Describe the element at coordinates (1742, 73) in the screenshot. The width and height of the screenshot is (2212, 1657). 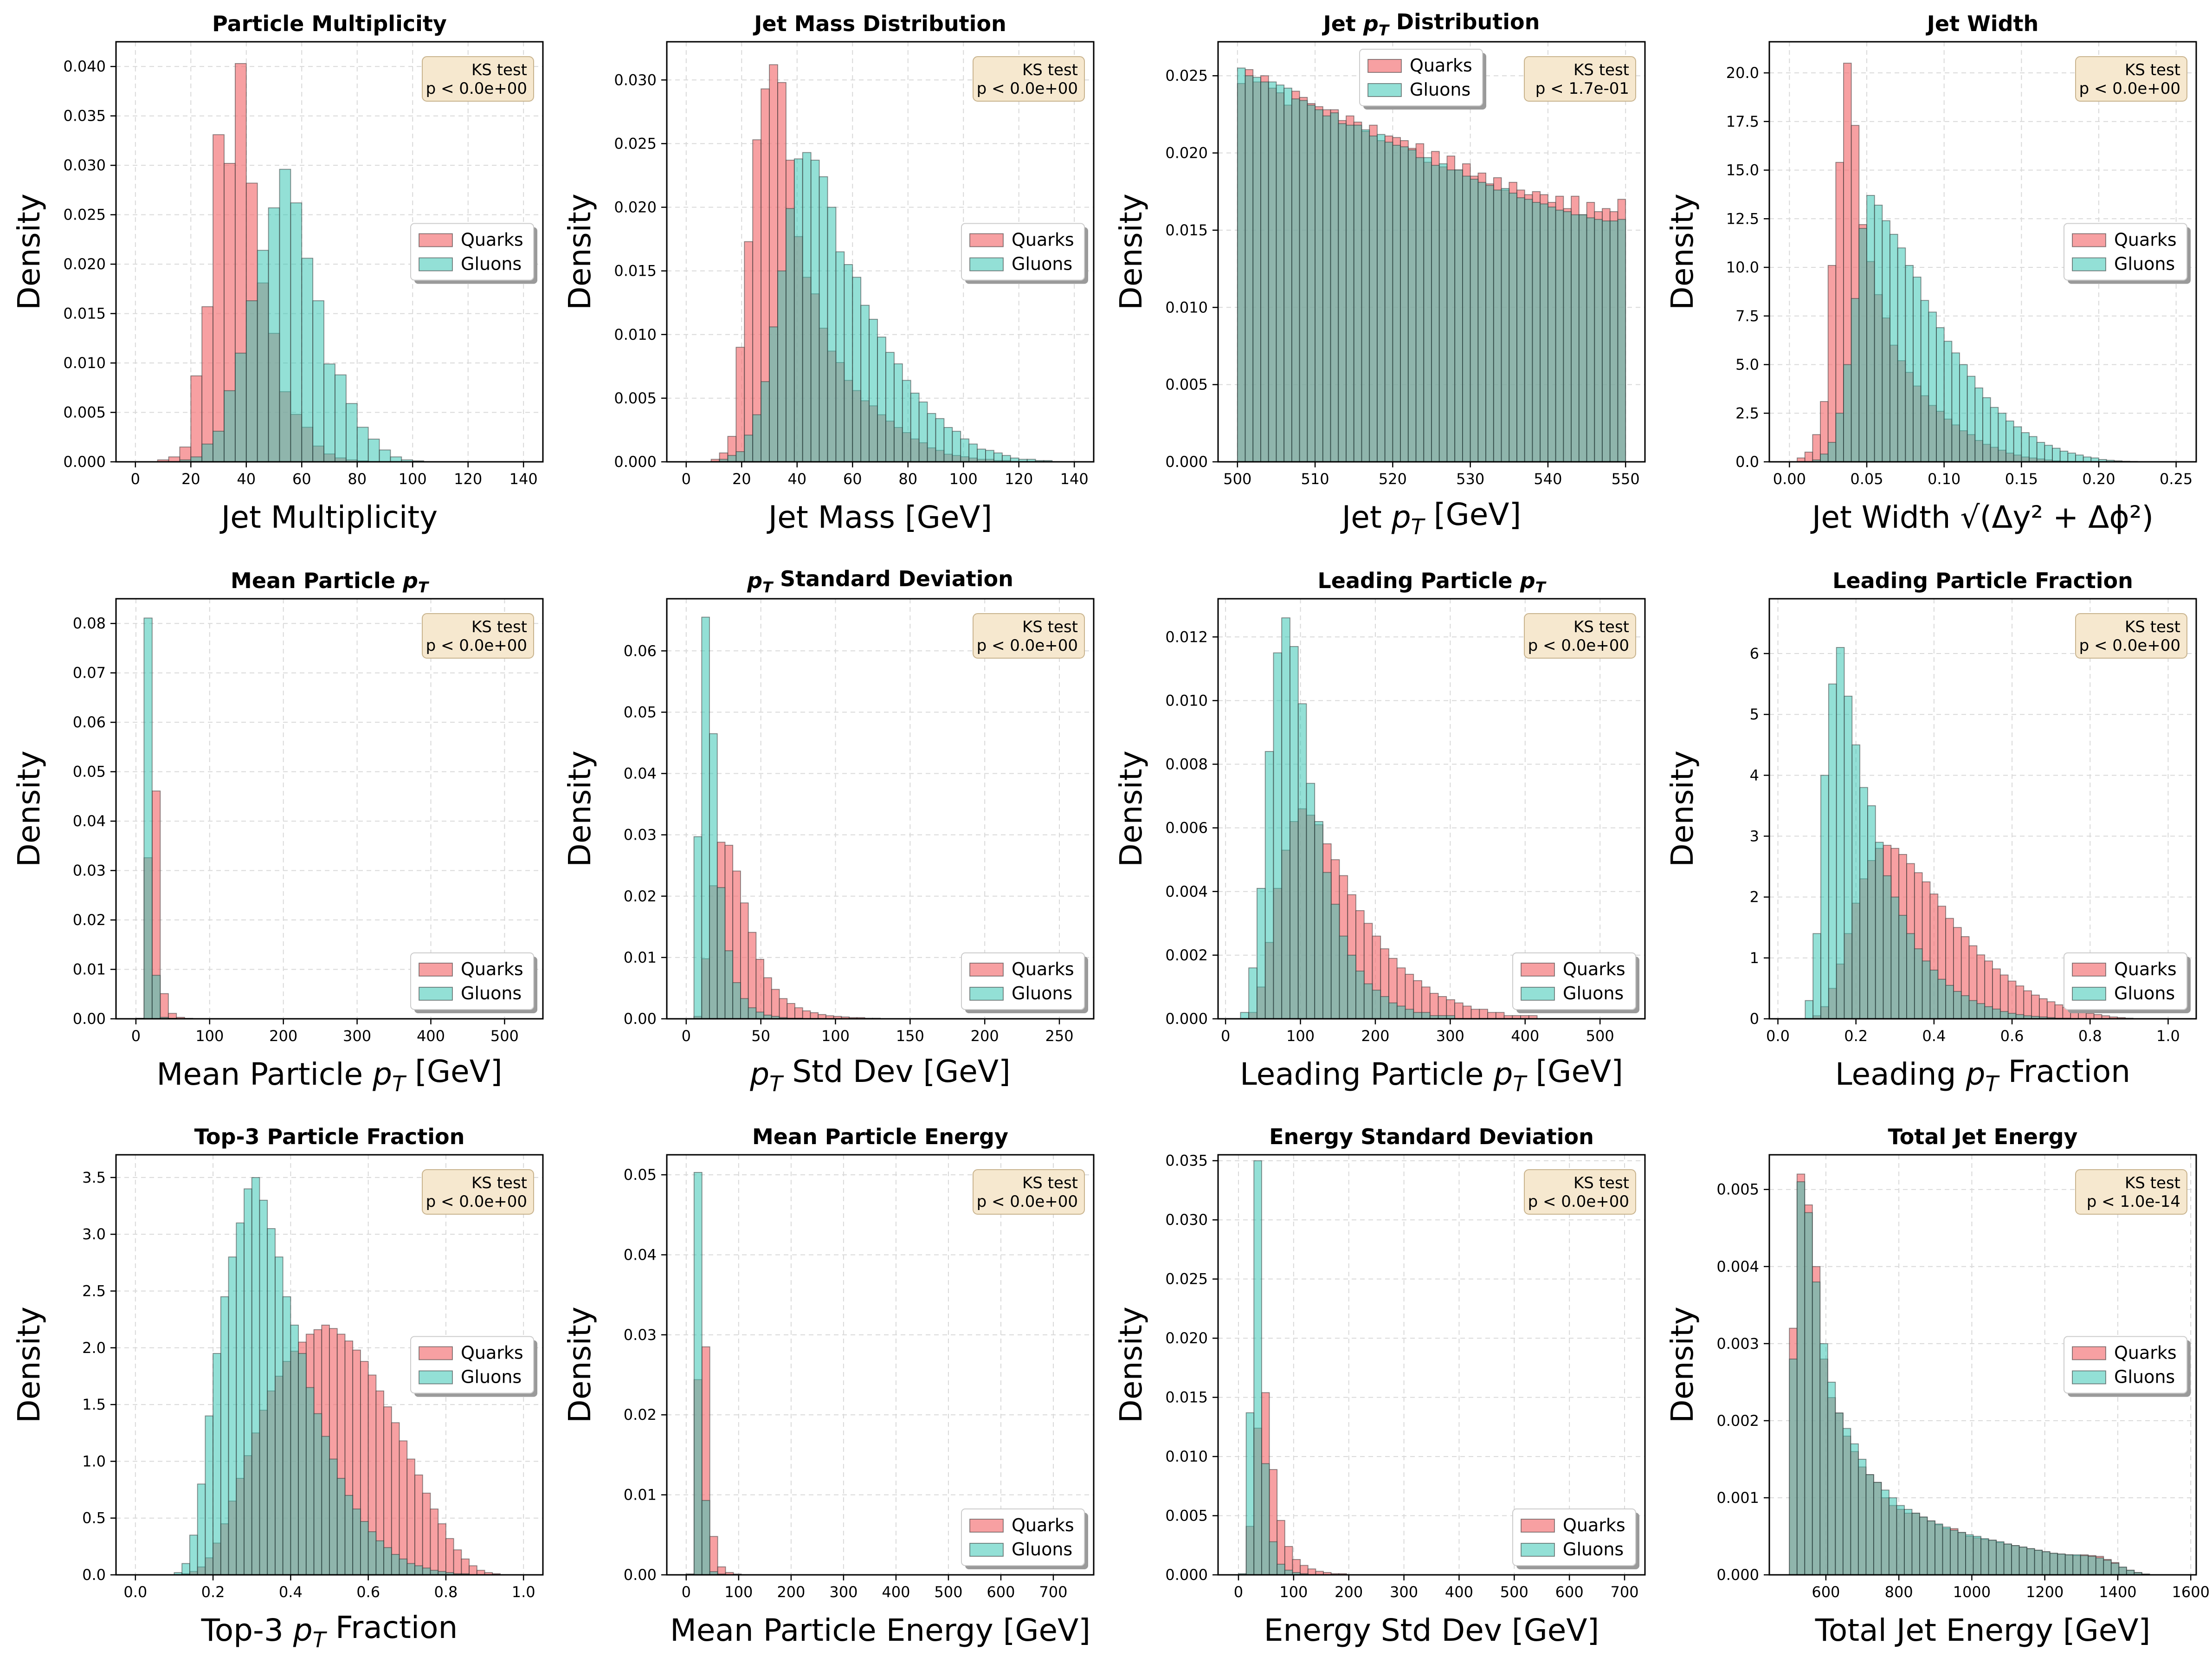
I see `y-tick-label: 20.0` at that location.